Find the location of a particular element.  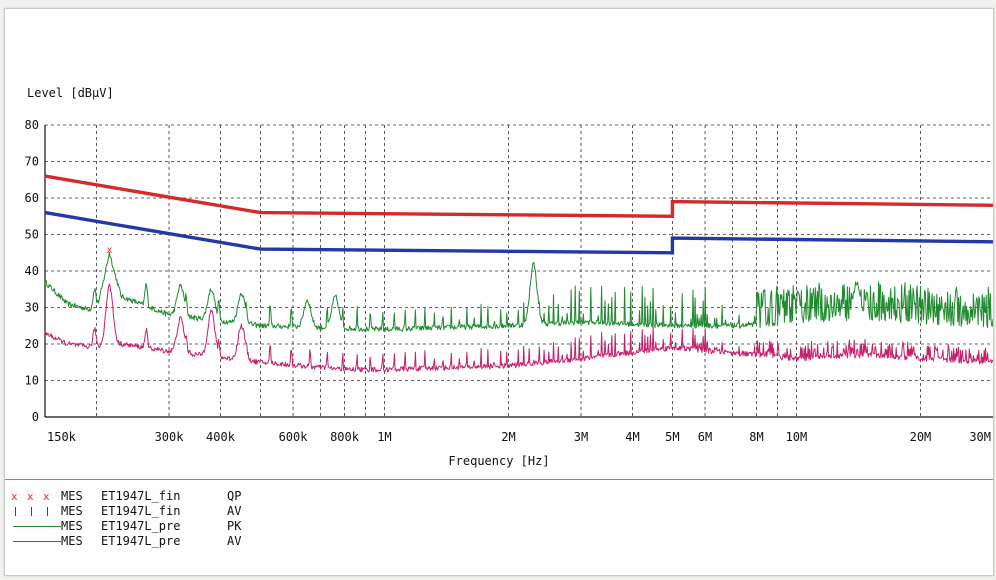

x-tick-label: 600k is located at coordinates (294, 437).